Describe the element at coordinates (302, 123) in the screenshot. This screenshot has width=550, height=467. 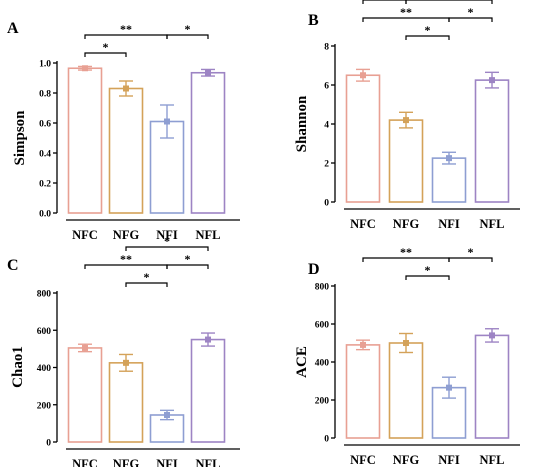
I see `y-axis-label: Shannon` at that location.